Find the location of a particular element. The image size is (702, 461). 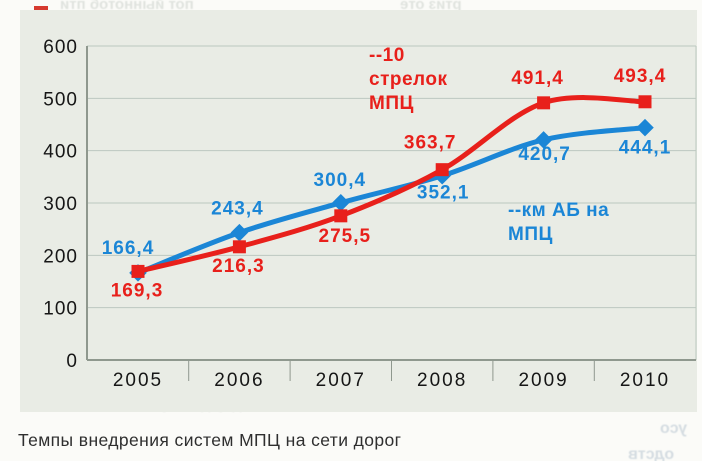

y-tick-label: 200 is located at coordinates (60, 256).